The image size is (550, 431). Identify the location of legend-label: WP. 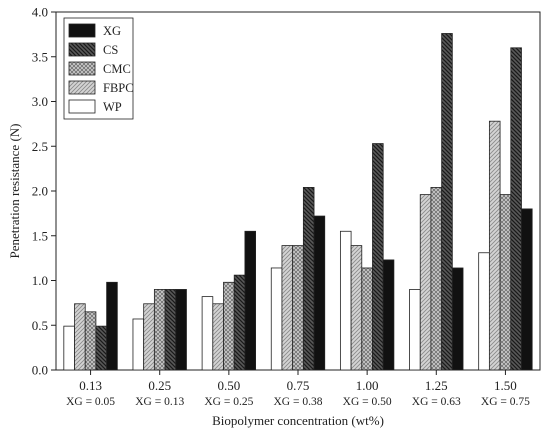
(112, 107).